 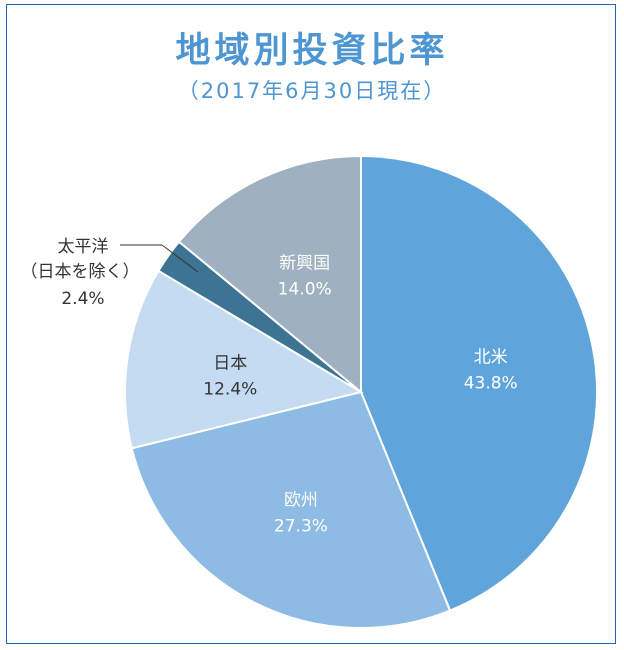 I want to click on slice-value-1: 27.3%, so click(x=301, y=527).